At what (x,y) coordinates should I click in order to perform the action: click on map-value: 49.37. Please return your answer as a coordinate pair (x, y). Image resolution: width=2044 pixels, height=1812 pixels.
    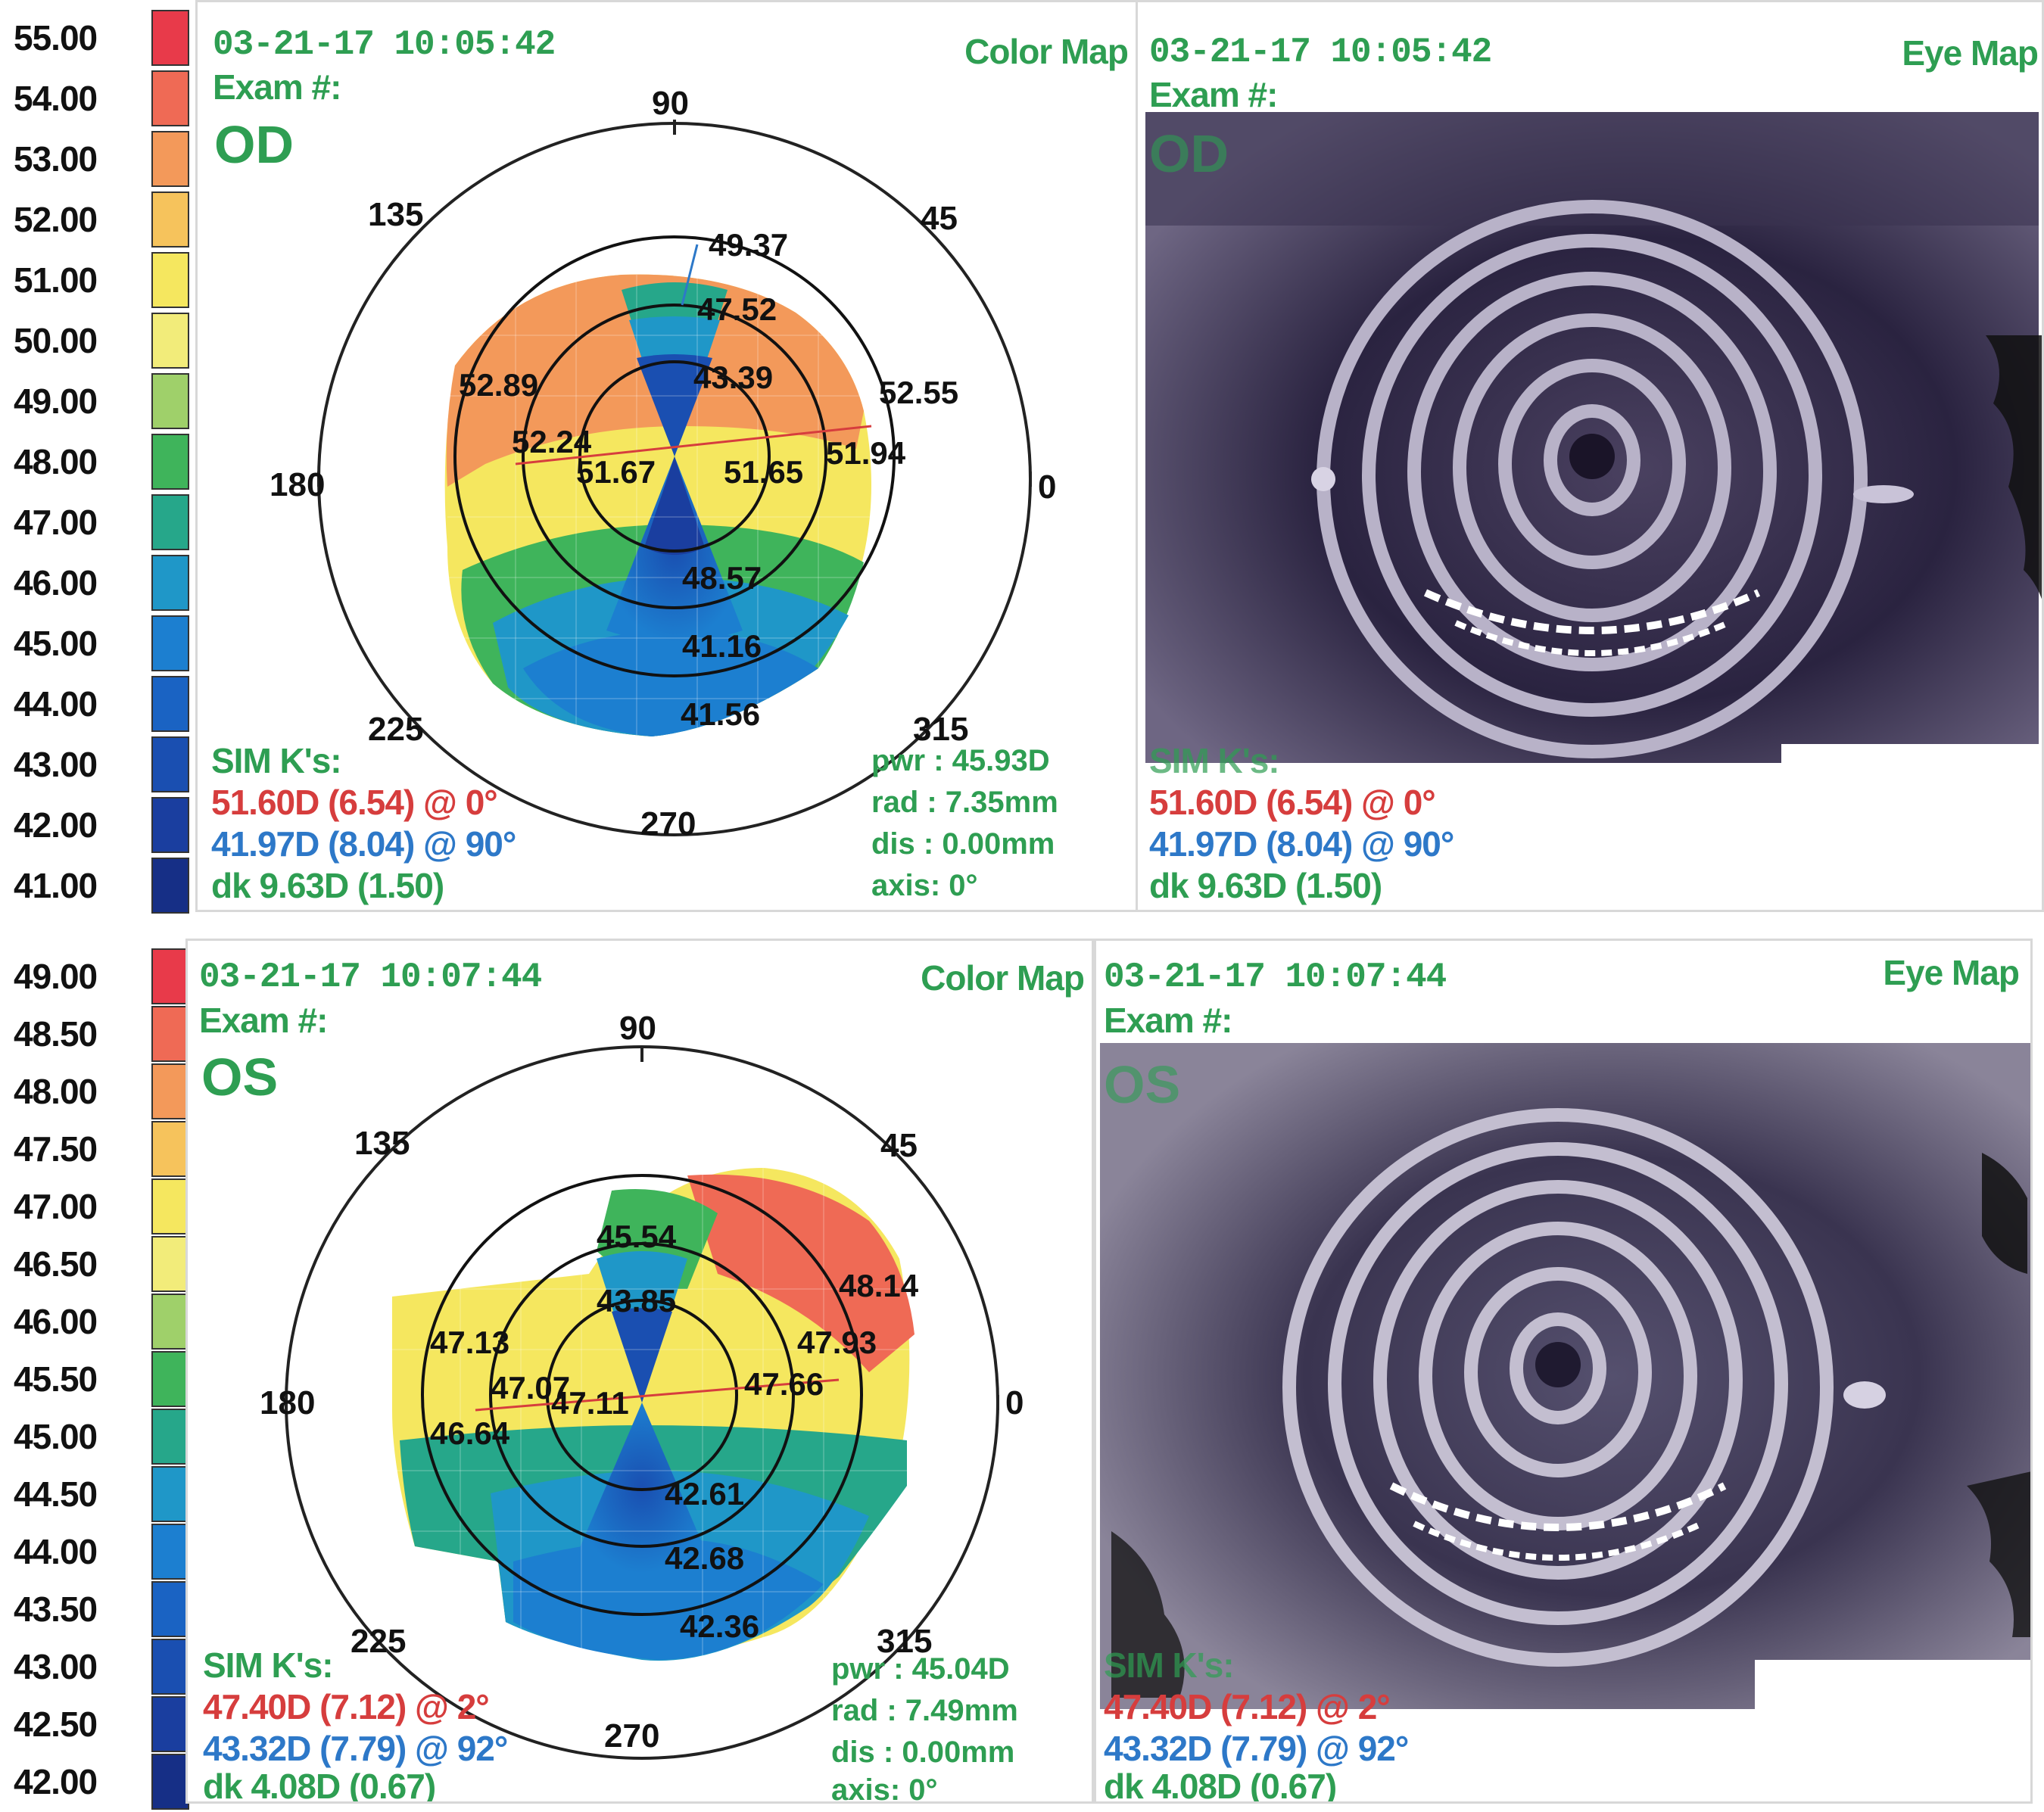
    Looking at the image, I should click on (748, 245).